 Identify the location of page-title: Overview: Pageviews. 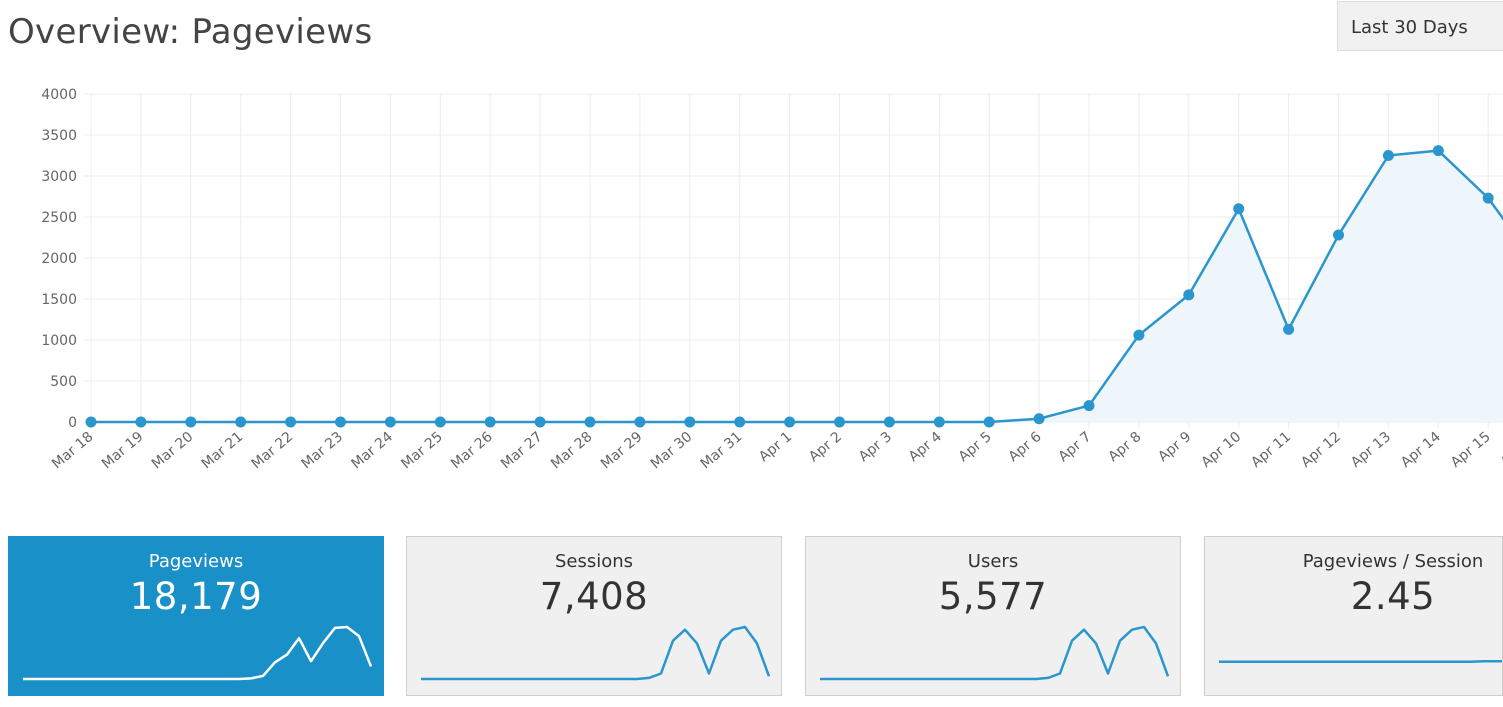
(190, 32).